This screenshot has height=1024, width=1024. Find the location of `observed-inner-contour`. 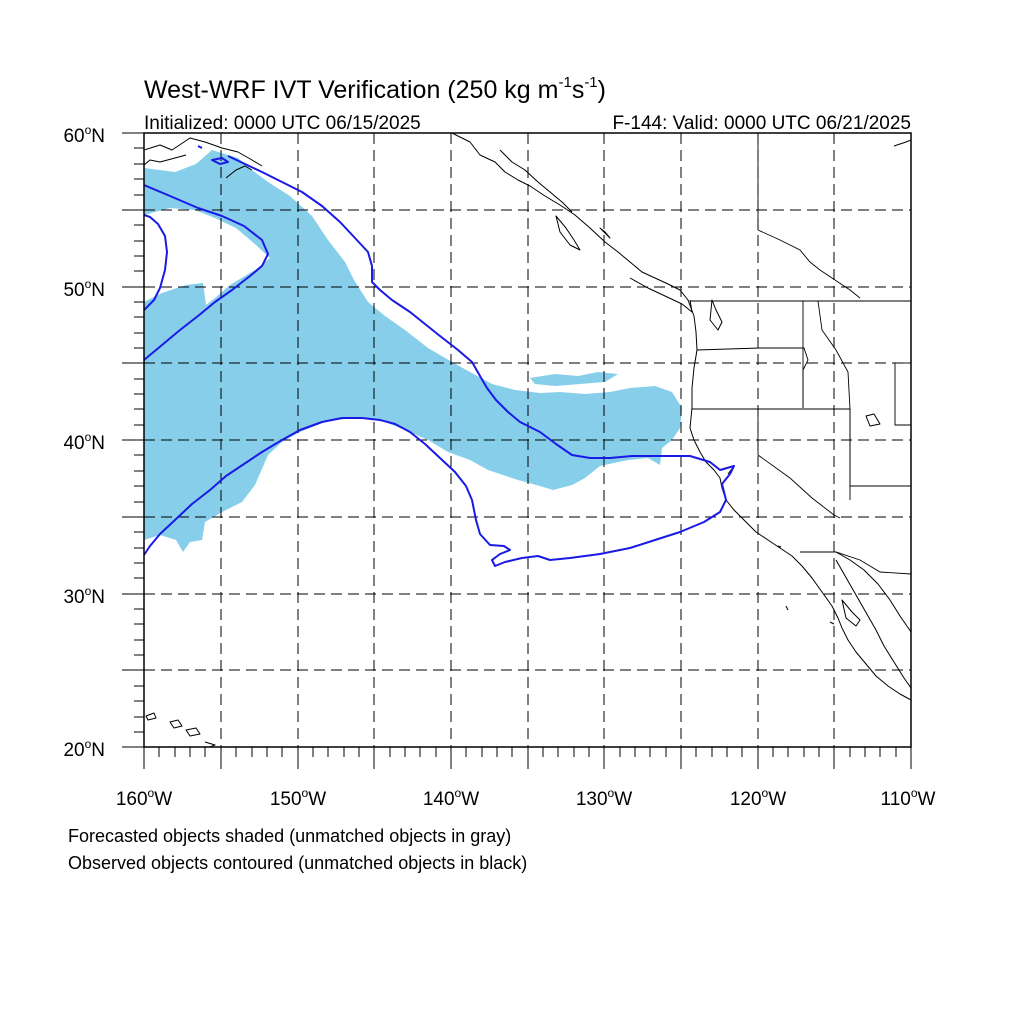

observed-inner-contour is located at coordinates (156, 262).